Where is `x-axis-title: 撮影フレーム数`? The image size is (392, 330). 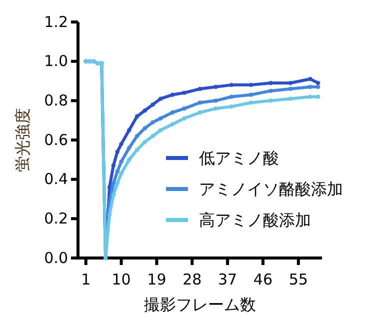
x-axis-title: 撮影フレーム数 is located at coordinates (200, 304).